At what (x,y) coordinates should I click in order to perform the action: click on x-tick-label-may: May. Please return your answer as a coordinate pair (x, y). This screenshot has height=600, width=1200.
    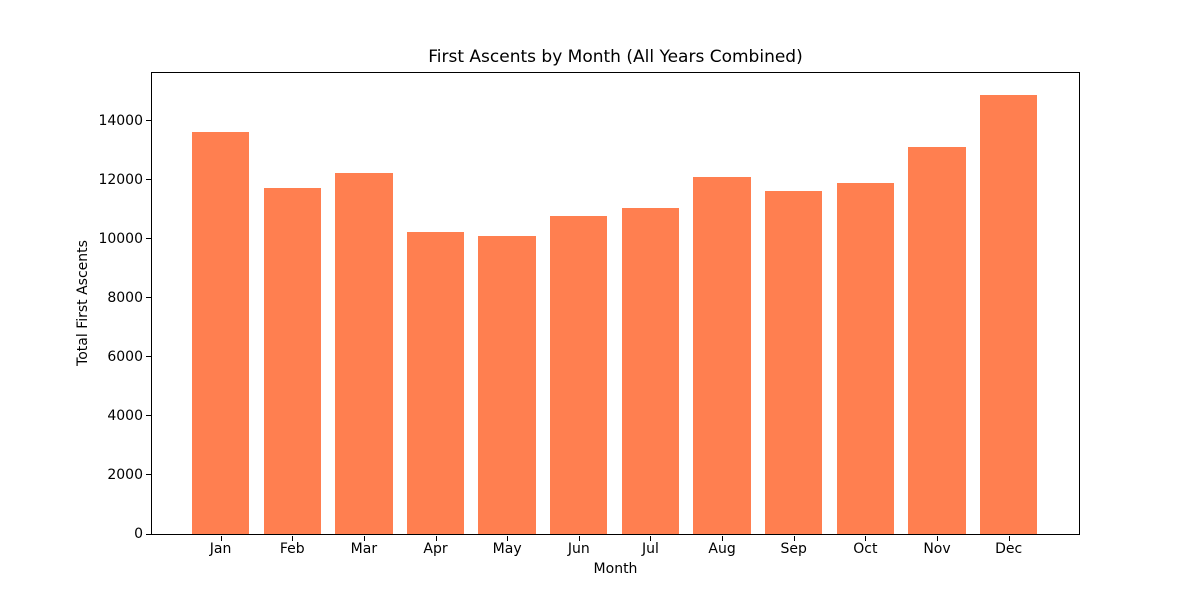
    Looking at the image, I should click on (507, 549).